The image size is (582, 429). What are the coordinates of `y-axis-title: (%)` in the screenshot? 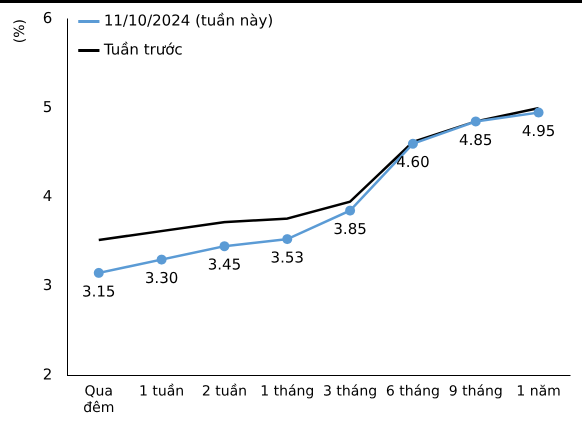 It's located at (20, 31).